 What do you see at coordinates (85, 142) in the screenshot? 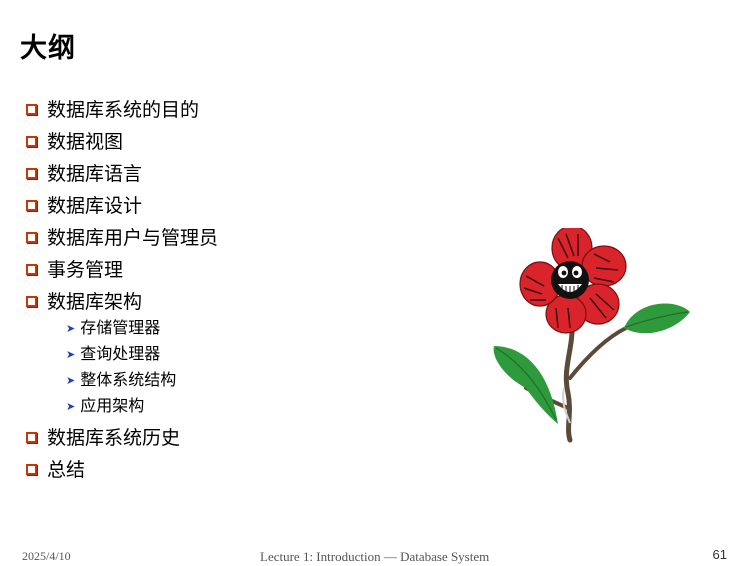
I see `outline-item-label: 数据视图` at bounding box center [85, 142].